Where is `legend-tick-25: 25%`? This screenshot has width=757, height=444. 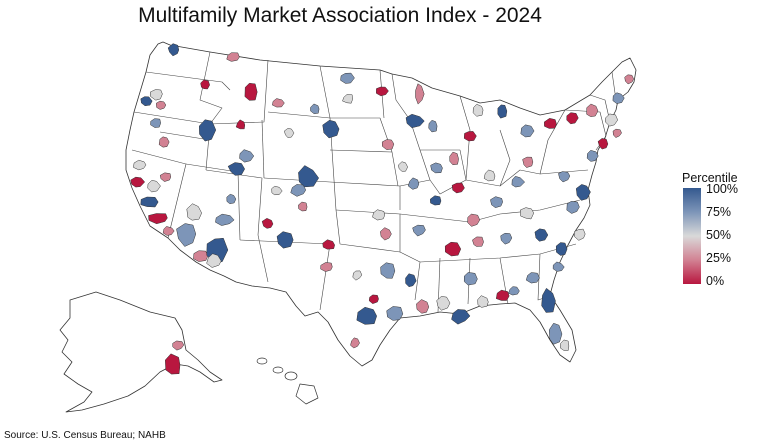
legend-tick-25: 25% is located at coordinates (719, 258).